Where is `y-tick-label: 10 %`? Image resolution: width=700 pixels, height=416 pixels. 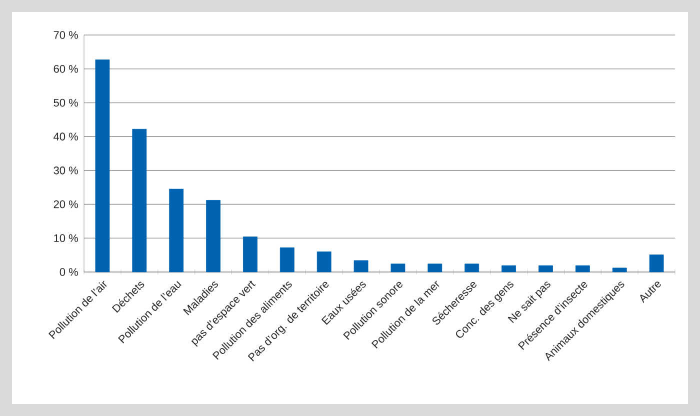
y-tick-label: 10 % is located at coordinates (66, 238).